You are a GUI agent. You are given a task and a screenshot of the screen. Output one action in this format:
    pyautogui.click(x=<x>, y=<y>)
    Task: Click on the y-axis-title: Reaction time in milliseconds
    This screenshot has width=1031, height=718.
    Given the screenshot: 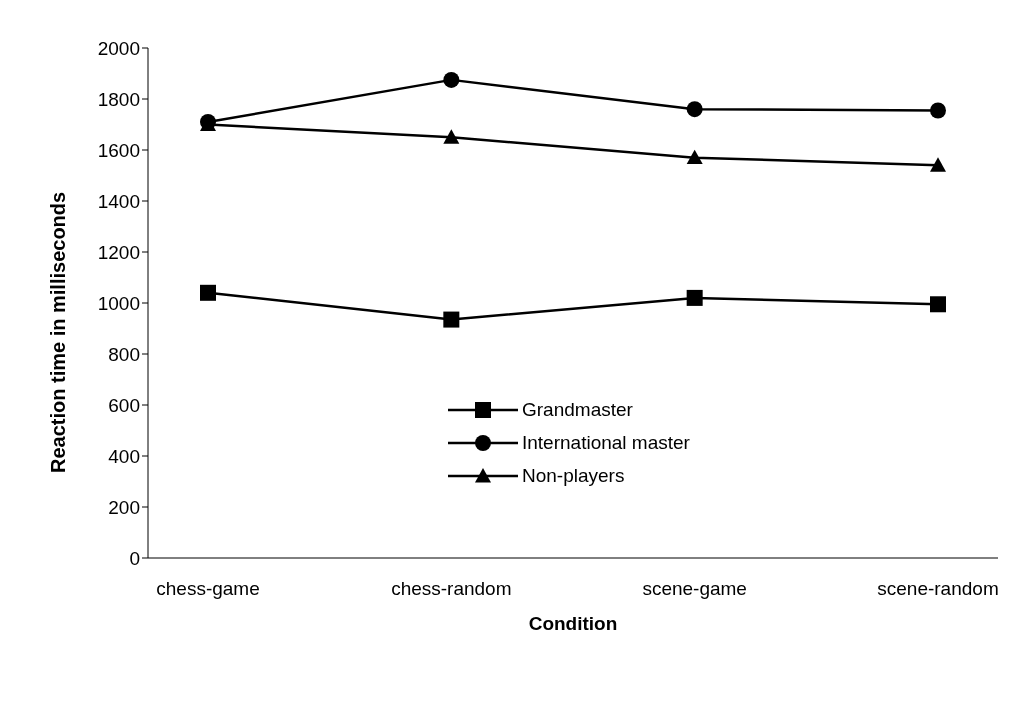 What is the action you would take?
    pyautogui.click(x=58, y=332)
    